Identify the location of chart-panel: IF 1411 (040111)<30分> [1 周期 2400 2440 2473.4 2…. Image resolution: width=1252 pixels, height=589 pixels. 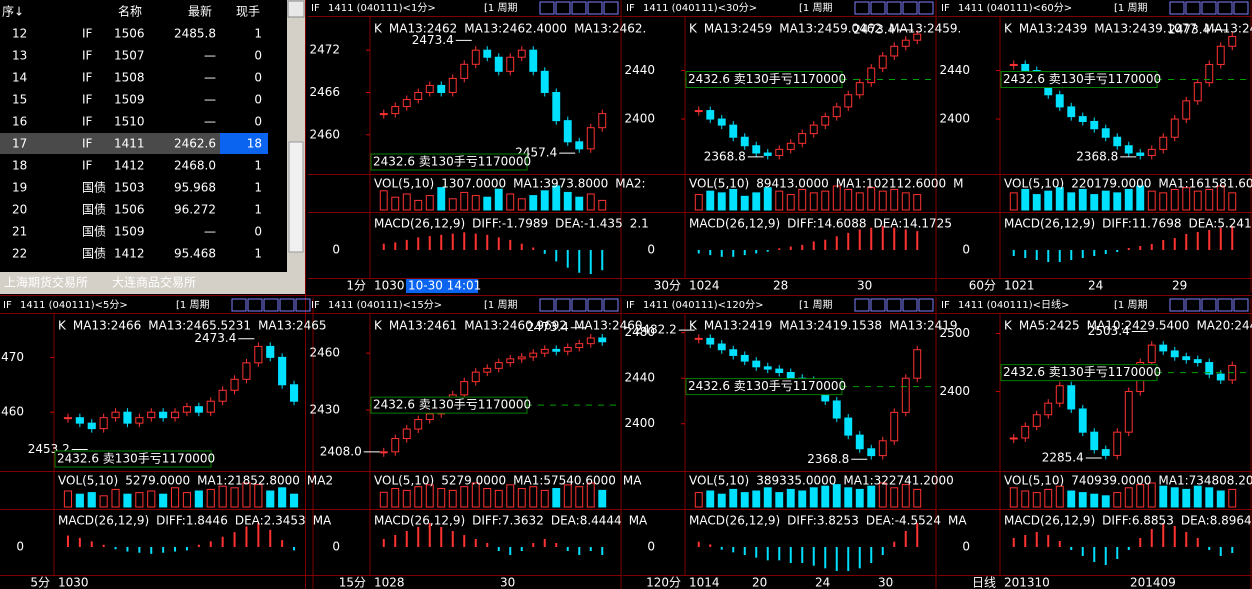
(793, 146).